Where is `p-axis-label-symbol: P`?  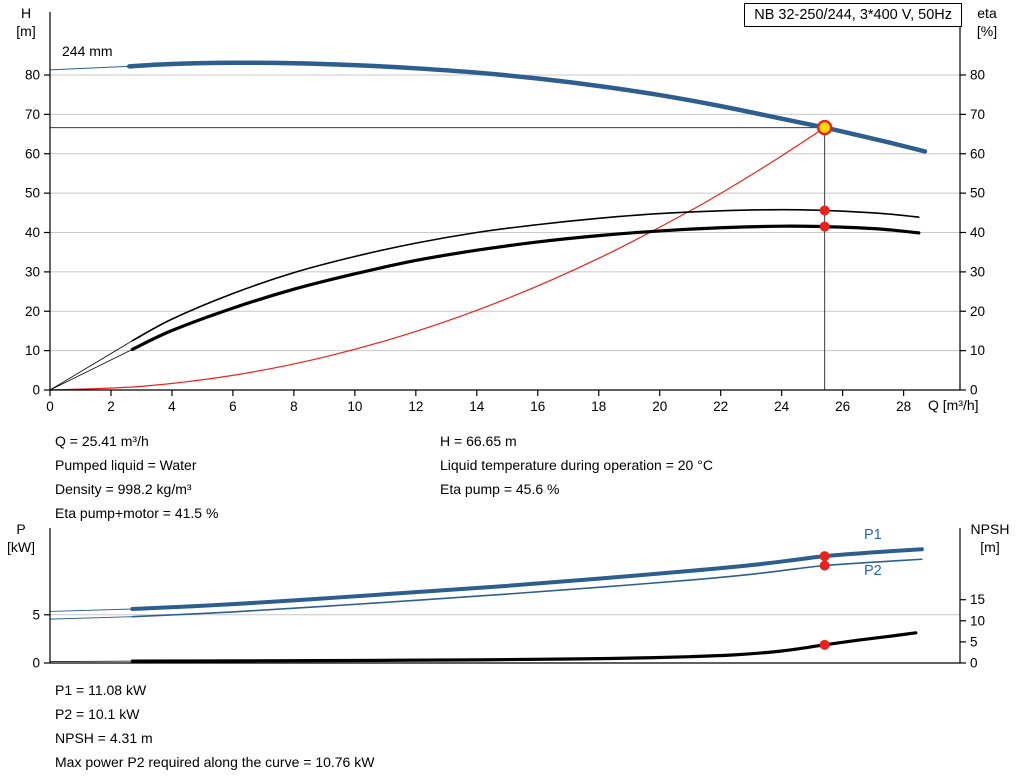
p-axis-label-symbol: P is located at coordinates (21, 529).